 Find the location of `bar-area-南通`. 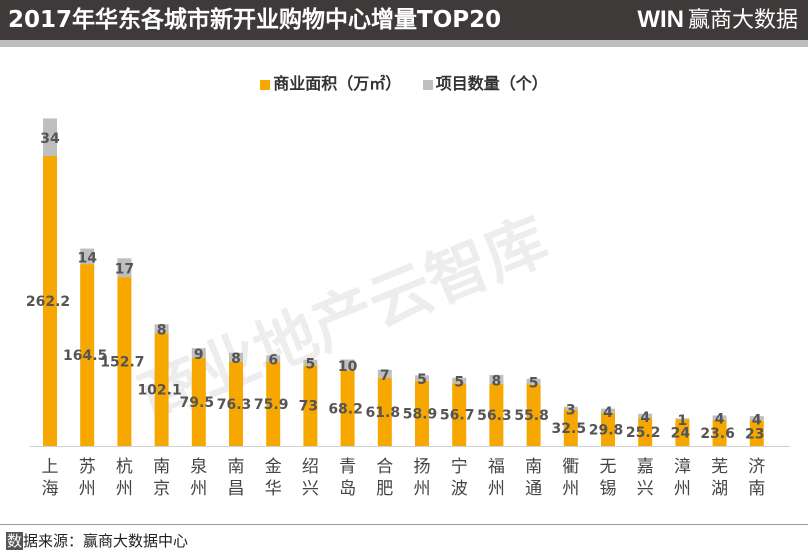

bar-area-南通 is located at coordinates (533, 415).